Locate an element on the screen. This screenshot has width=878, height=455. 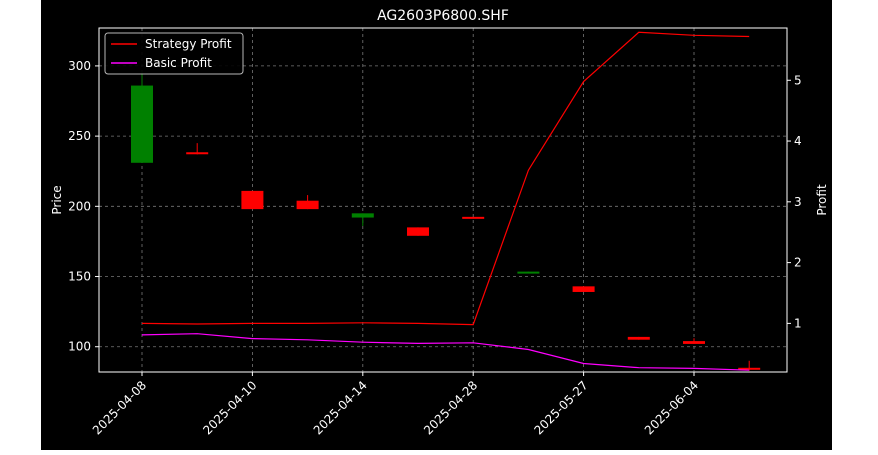
chart-title: AG2603P6800.SHF is located at coordinates (443, 16).